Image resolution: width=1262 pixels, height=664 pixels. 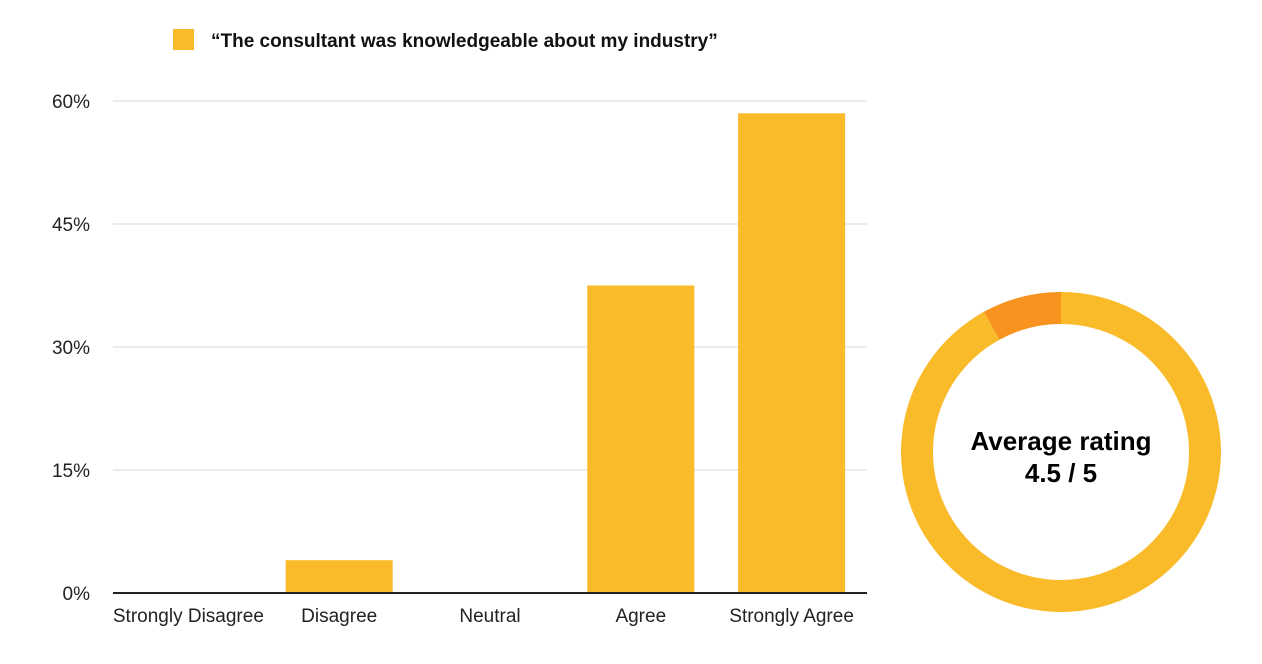 I want to click on donut-chart: Average rating 4.5 / 5, so click(x=1060, y=452).